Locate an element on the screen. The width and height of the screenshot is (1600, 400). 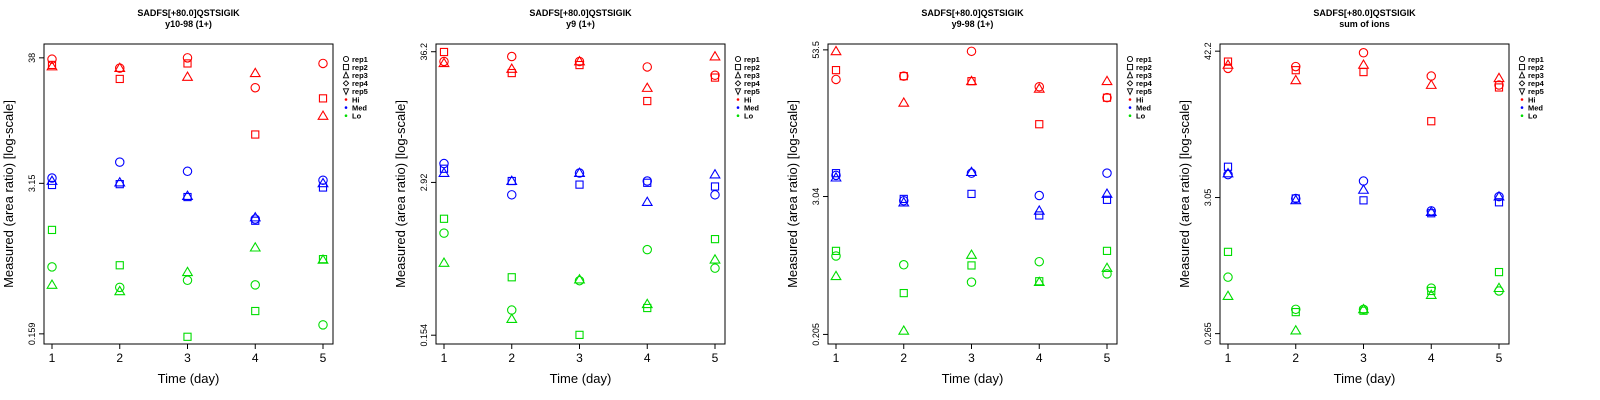
legend-marker-lo is located at coordinates (1130, 115).